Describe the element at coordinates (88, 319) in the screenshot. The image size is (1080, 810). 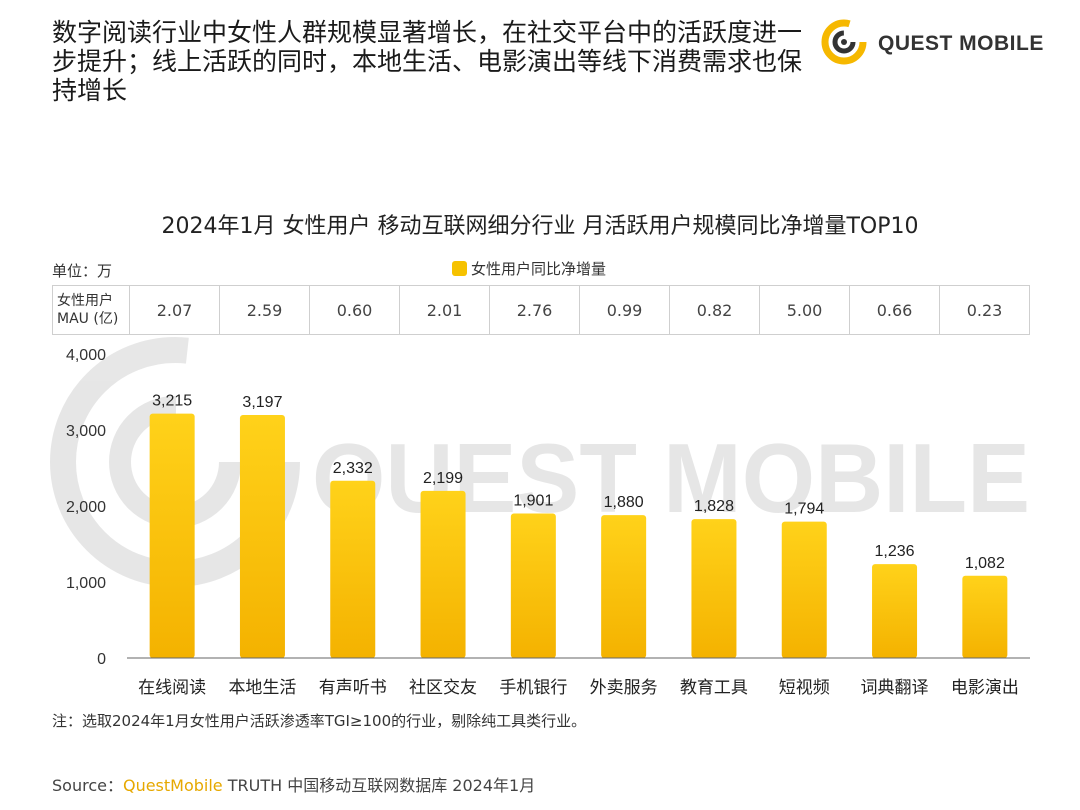
I see `mau-header-line2: MAU (亿)` at that location.